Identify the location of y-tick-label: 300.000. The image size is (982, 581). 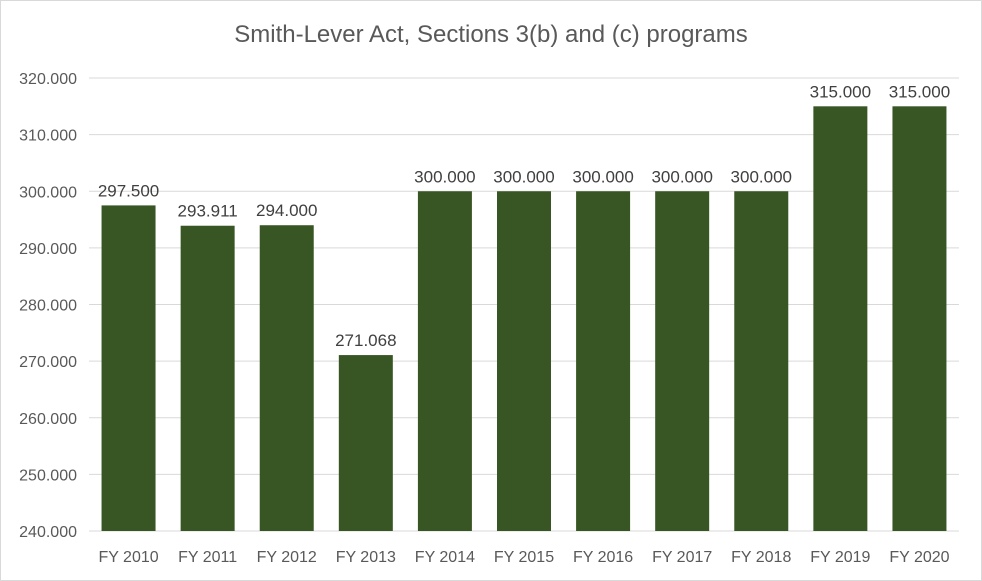
(48, 192).